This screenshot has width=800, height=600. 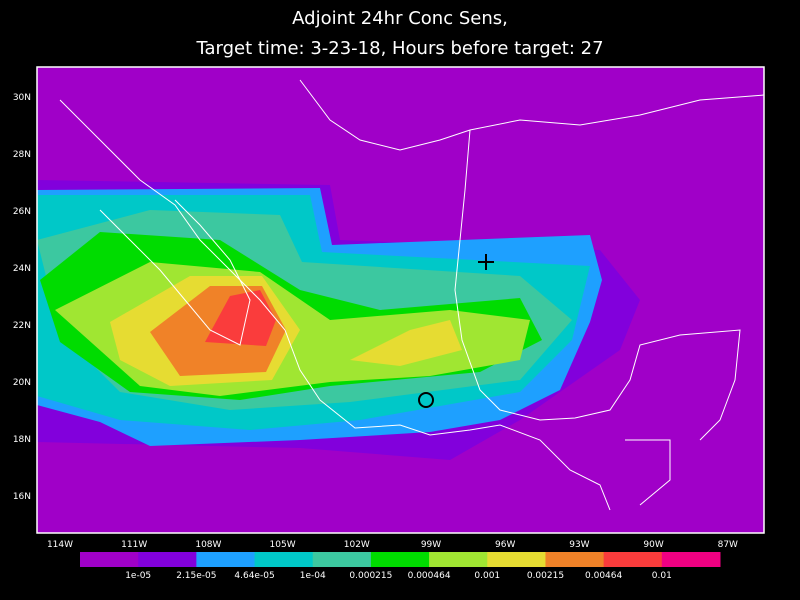 I want to click on colorbar-label: 0.000215, so click(x=370, y=576).